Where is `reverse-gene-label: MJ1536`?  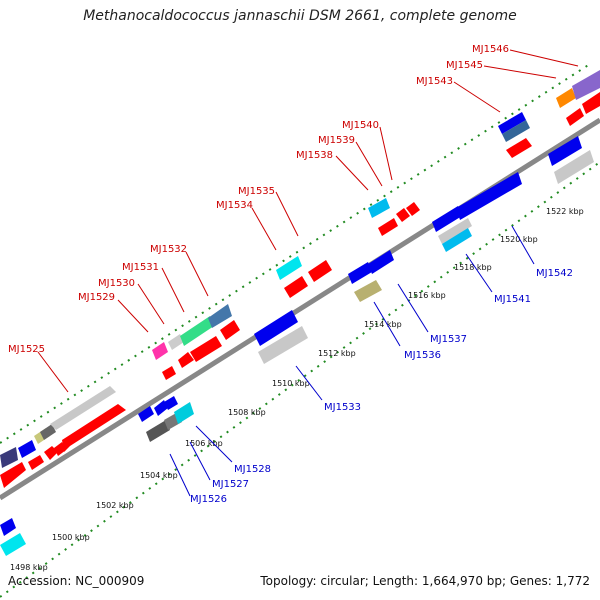
reverse-gene-label: MJ1536 is located at coordinates (422, 355).